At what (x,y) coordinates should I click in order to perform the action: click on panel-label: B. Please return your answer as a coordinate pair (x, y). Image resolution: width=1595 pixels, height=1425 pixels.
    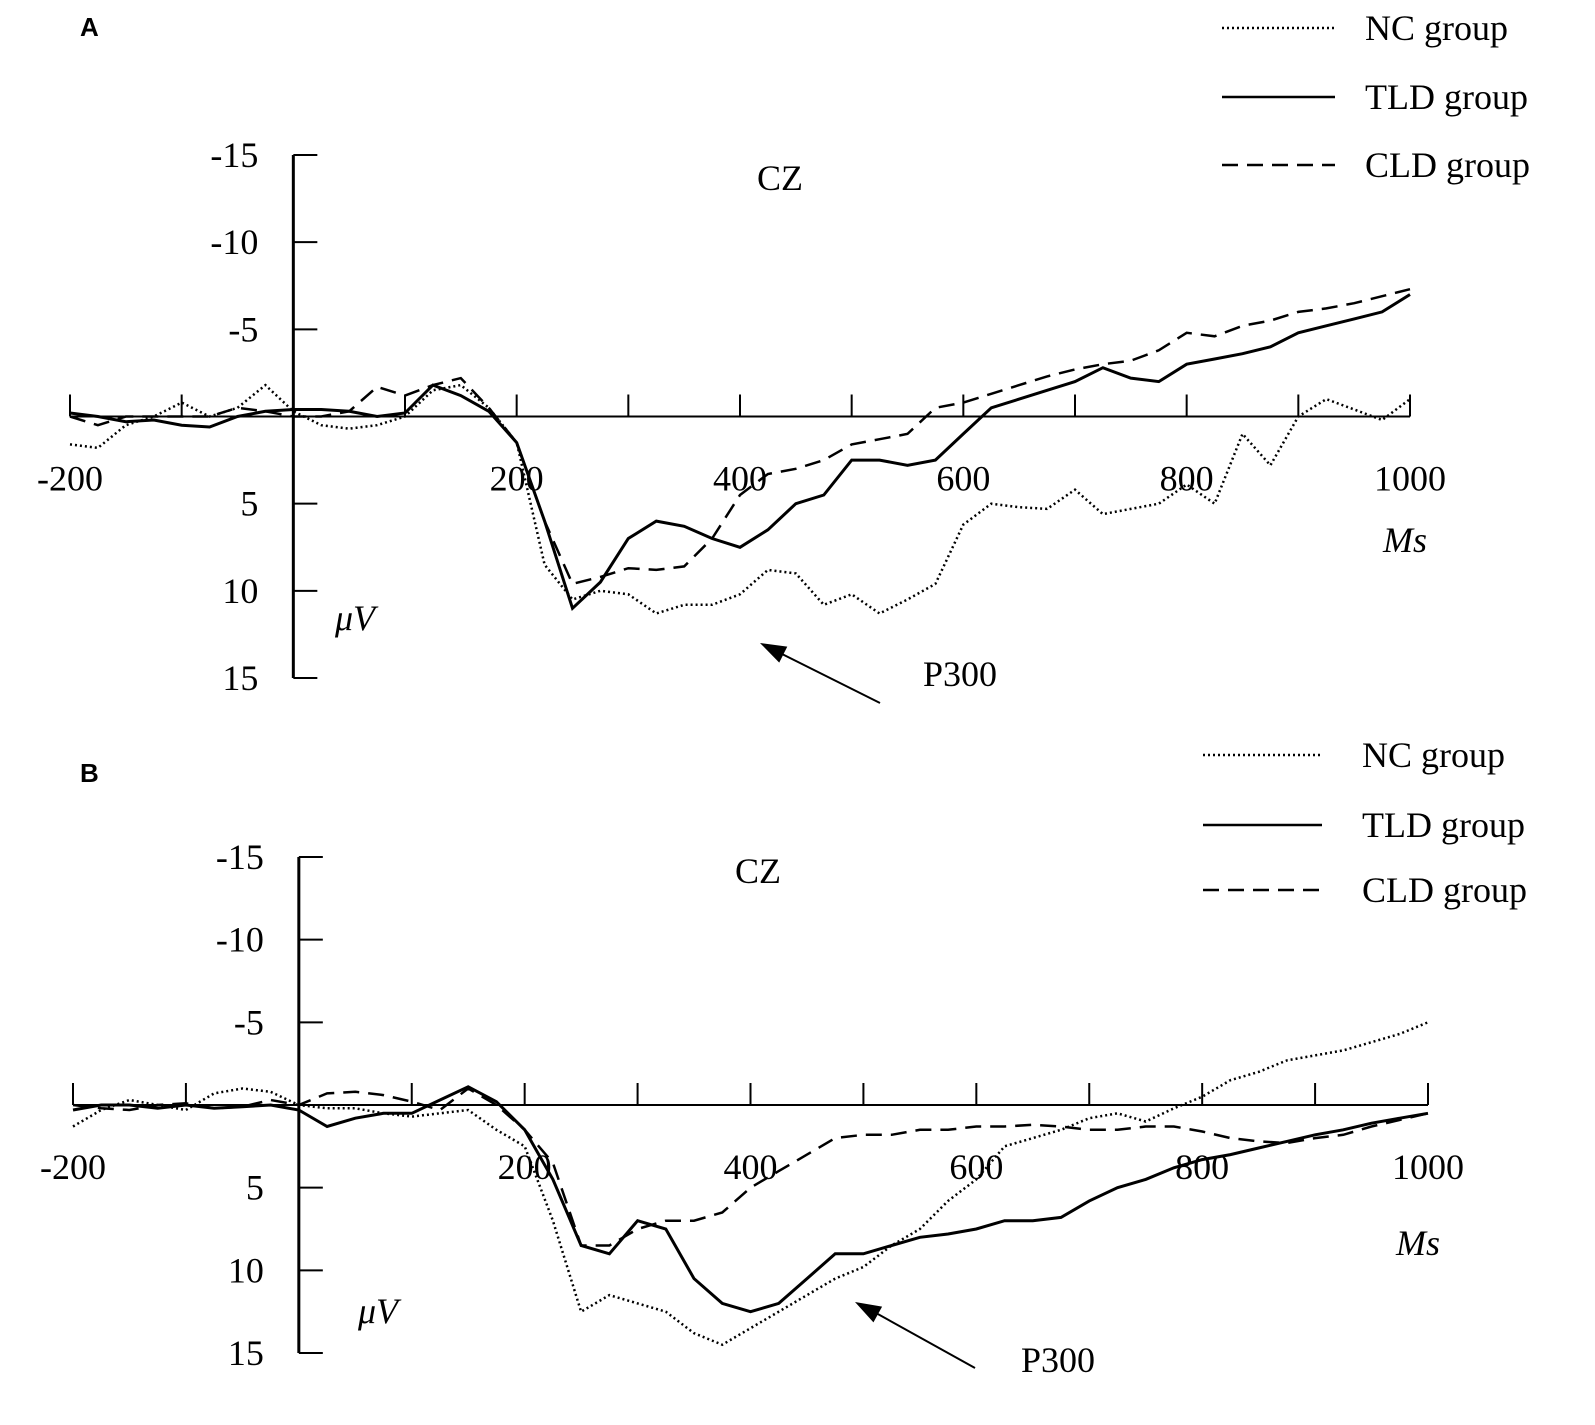
    Looking at the image, I should click on (89, 773).